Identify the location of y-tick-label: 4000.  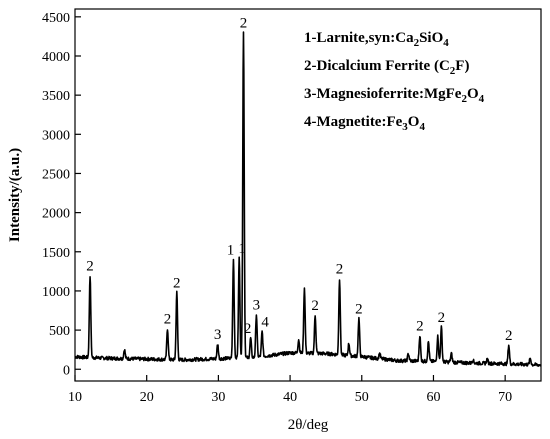
(56, 57).